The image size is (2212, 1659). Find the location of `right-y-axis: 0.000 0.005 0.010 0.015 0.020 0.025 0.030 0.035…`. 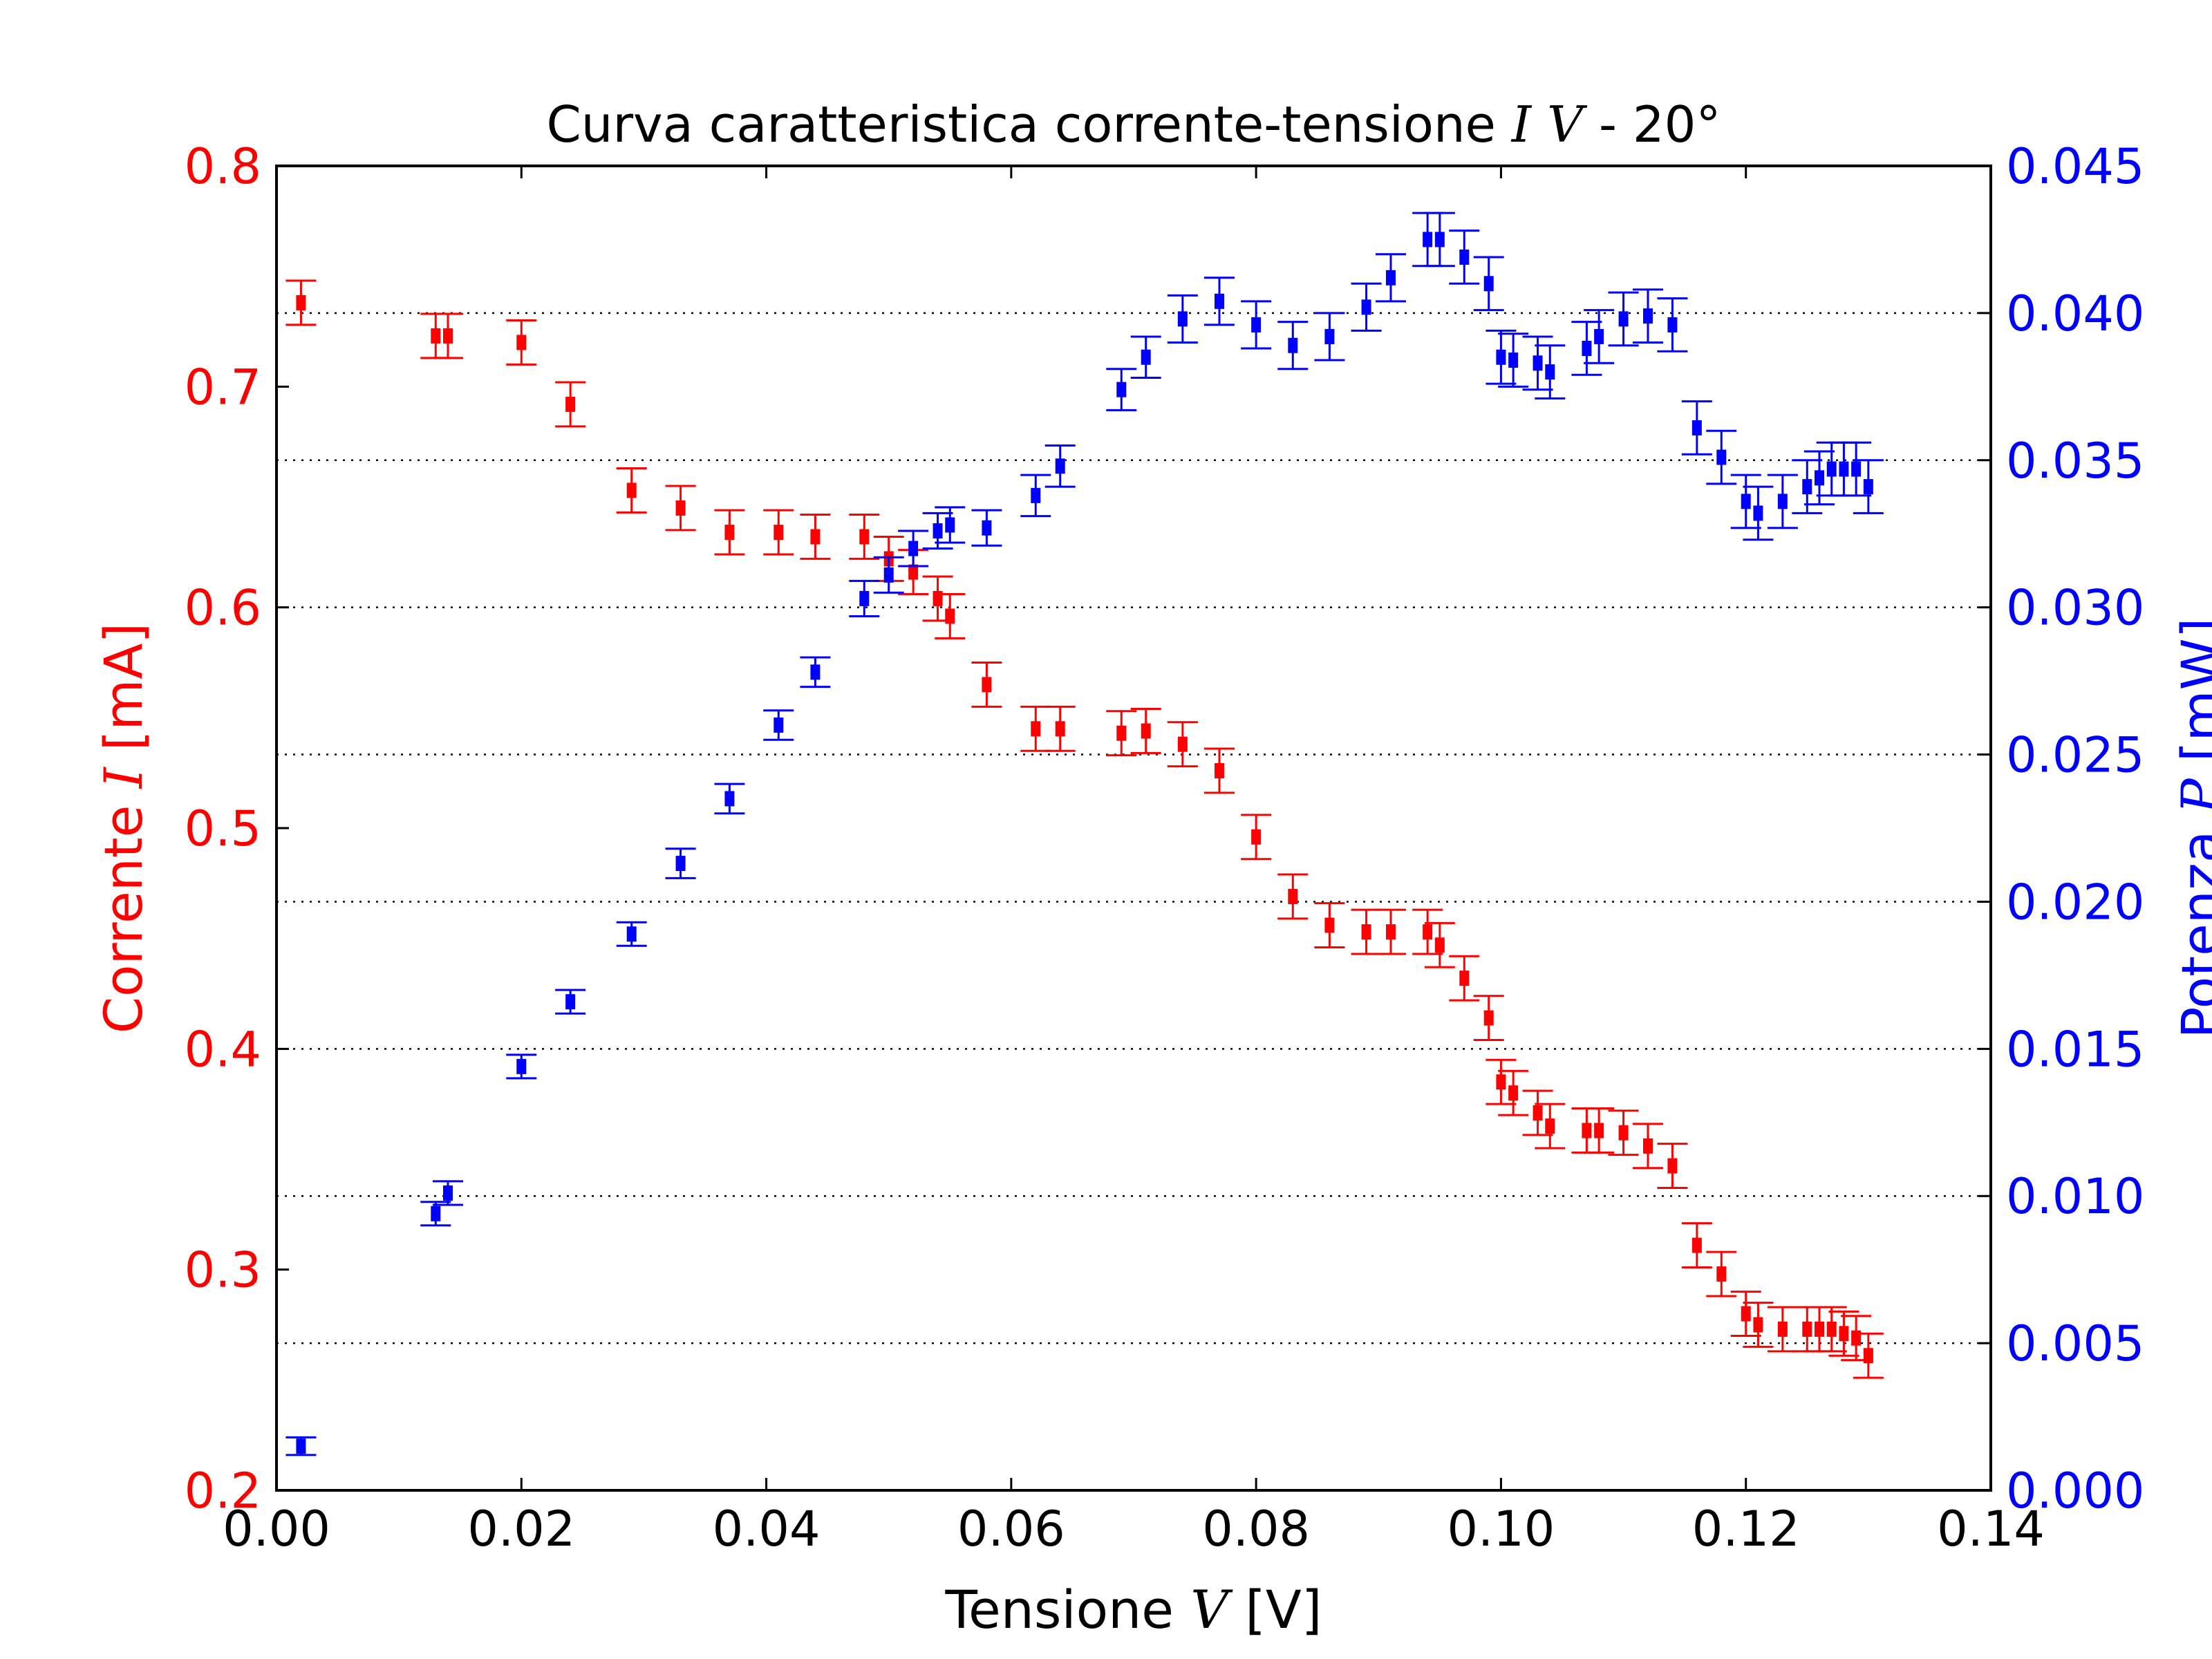

right-y-axis: 0.000 0.005 0.010 0.015 0.020 0.025 0.030 0.035… is located at coordinates (2061, 828).